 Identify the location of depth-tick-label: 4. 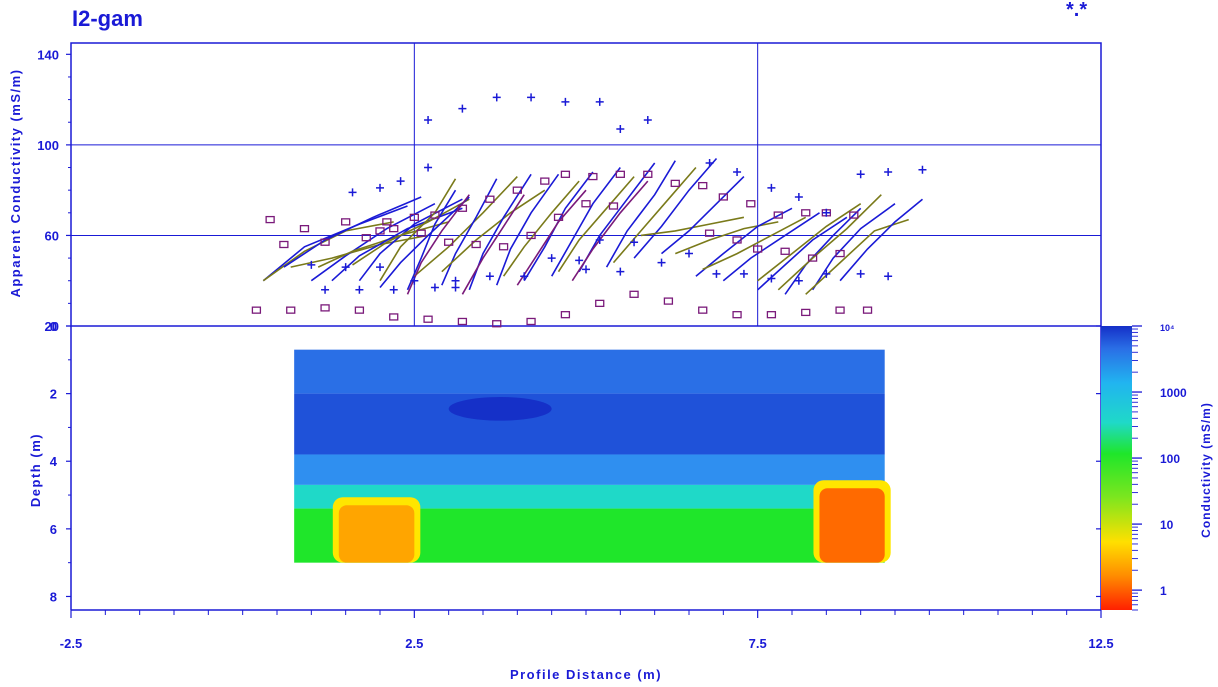
(54, 461).